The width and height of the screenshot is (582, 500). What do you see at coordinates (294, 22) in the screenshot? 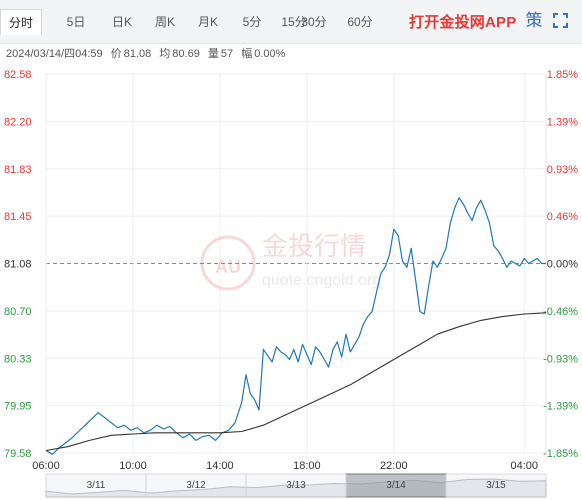
I see `tab-15-min: 15分` at bounding box center [294, 22].